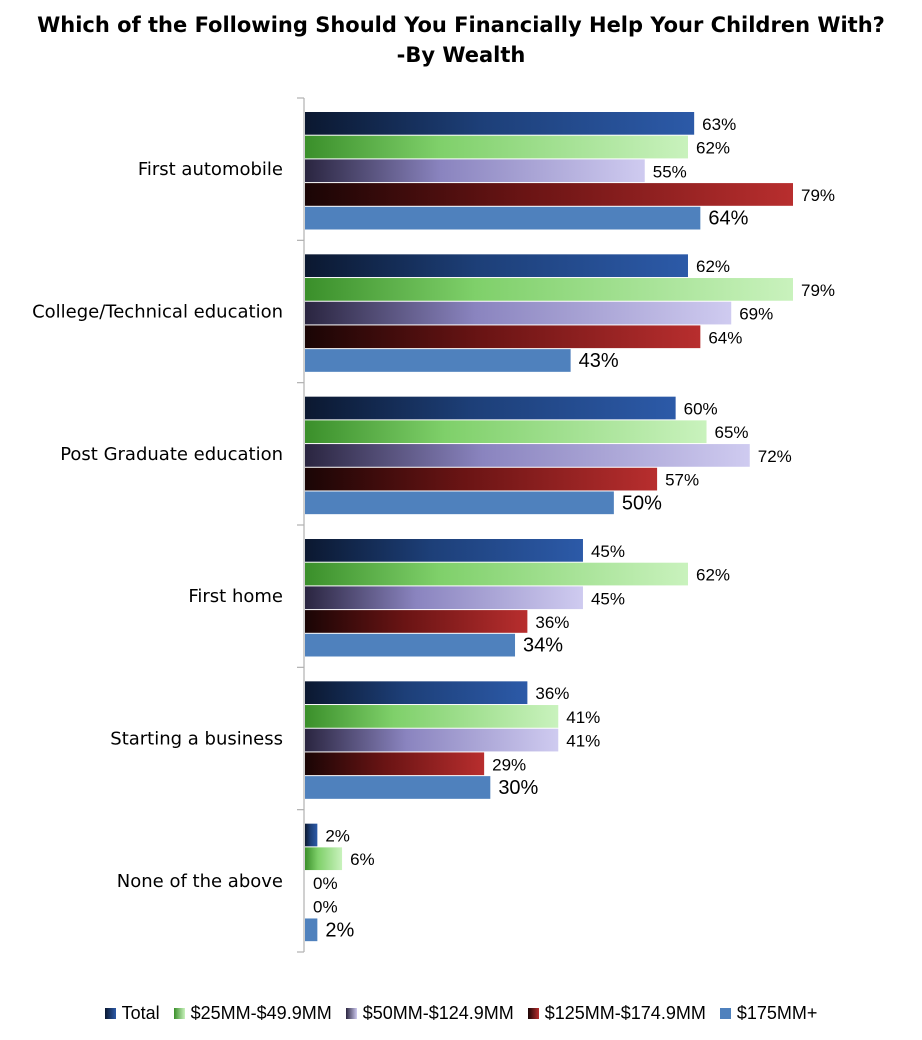  I want to click on category-label-college-technical-education: College/Technical education, so click(157, 312).